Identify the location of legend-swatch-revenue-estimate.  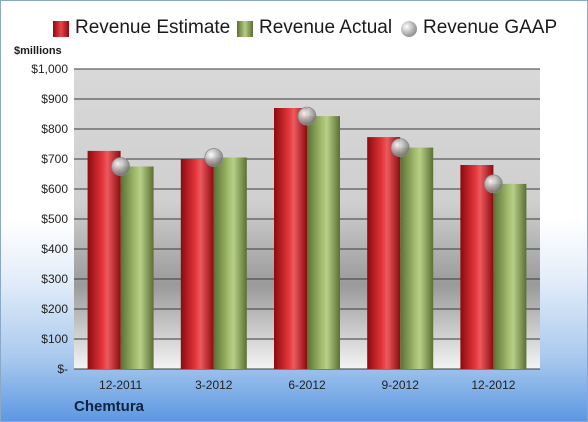
(61, 29).